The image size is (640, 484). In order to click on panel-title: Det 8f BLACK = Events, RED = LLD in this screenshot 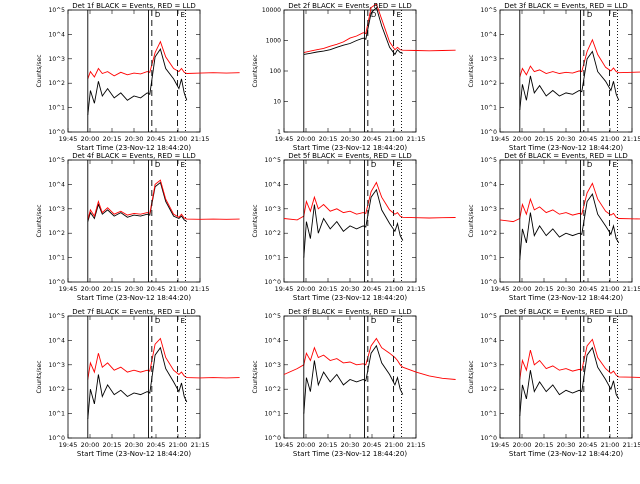, I will do `click(349, 312)`.